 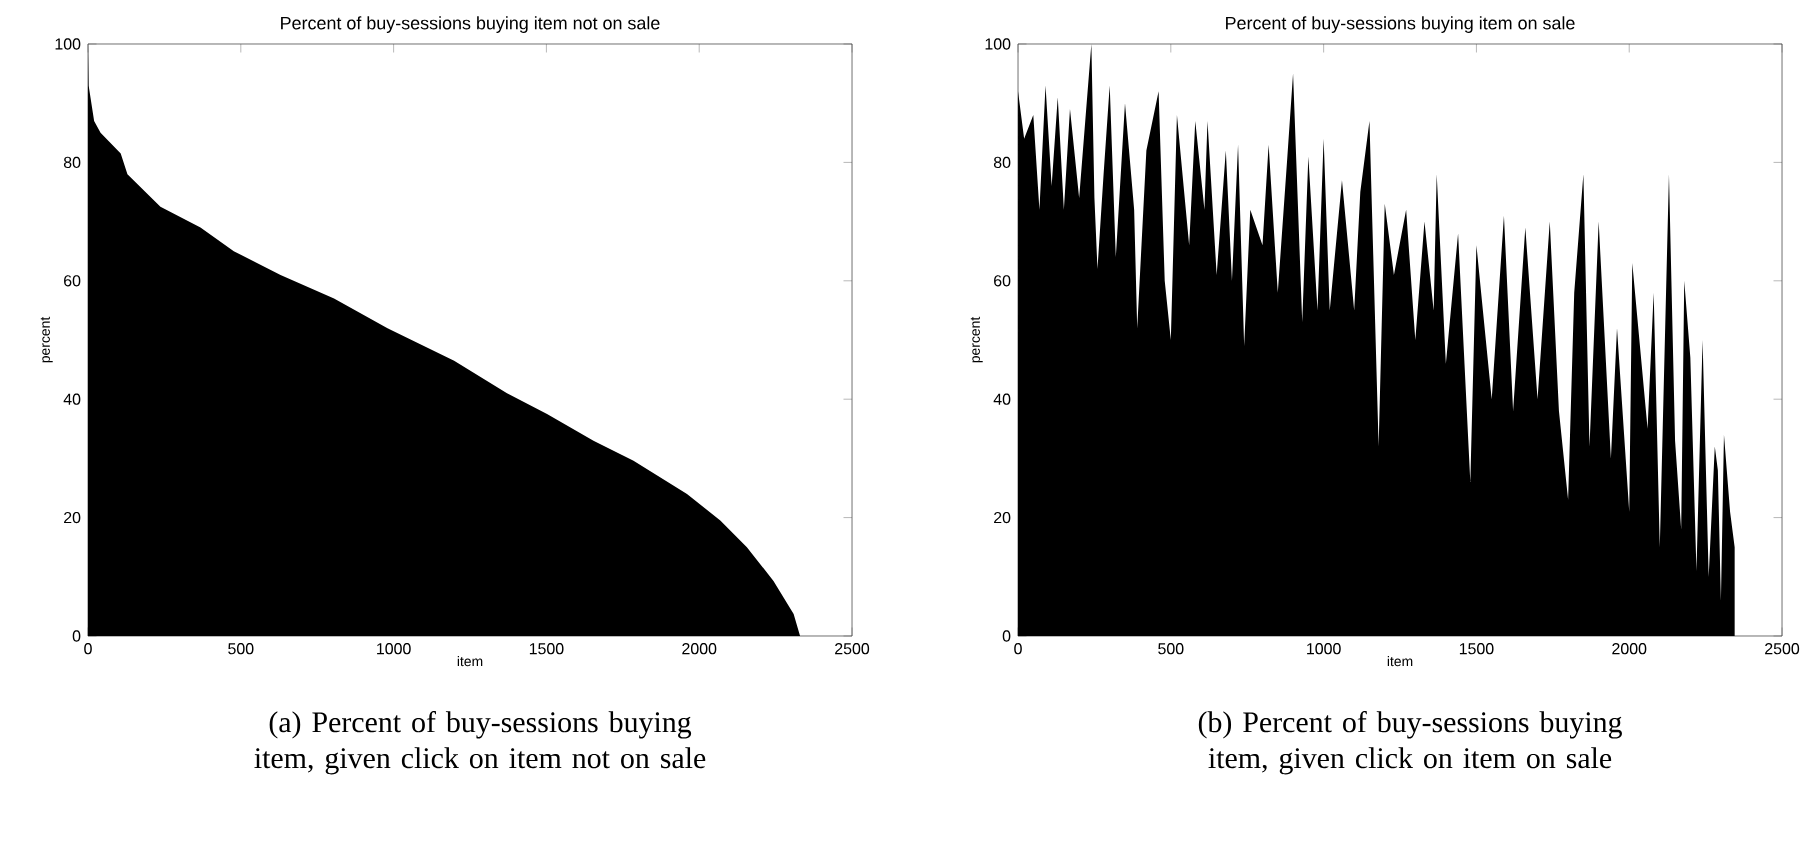 I want to click on chart-title: Percent of buy-sessions buying item not on sale, so click(x=470, y=24).